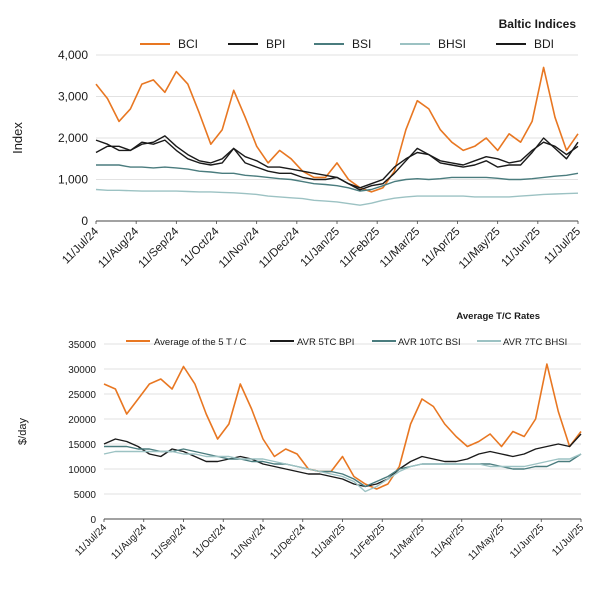 The height and width of the screenshot is (592, 600). I want to click on top-x-tick-label: 11/Jul/24, so click(80, 245).